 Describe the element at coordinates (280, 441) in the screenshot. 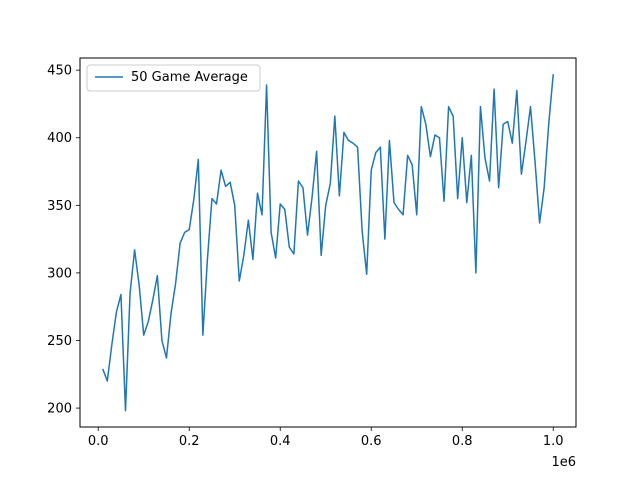

I see `x-tick-label: 0.4` at that location.